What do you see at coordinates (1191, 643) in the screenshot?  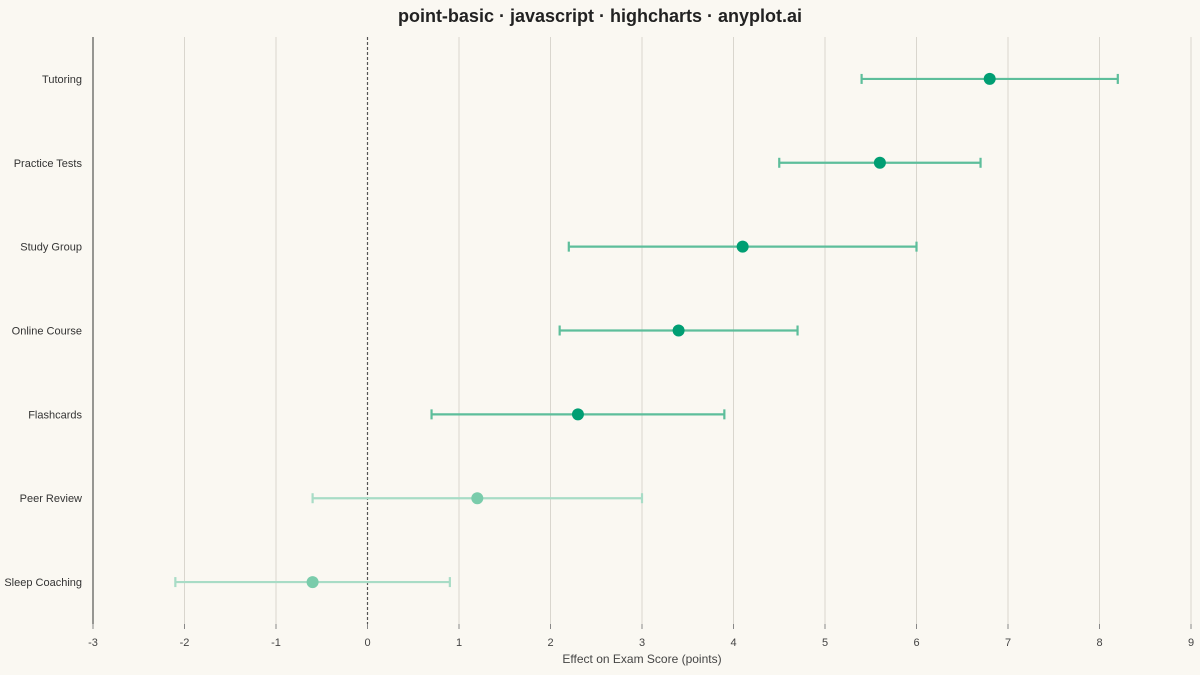 I see `x-tick-label: 9` at bounding box center [1191, 643].